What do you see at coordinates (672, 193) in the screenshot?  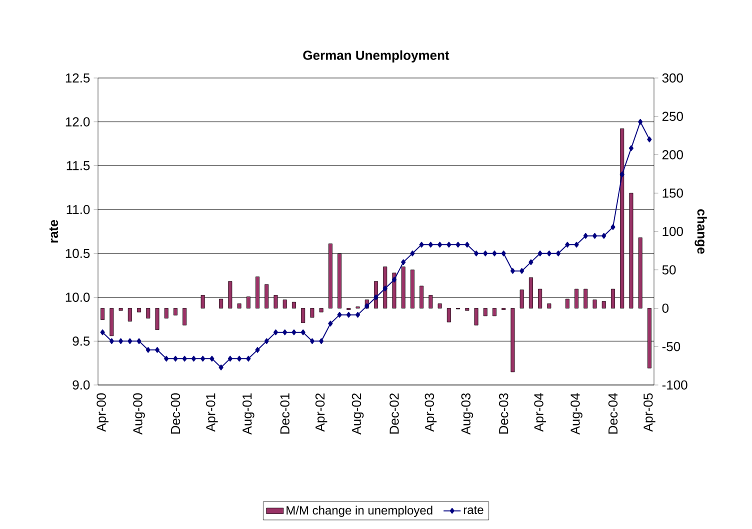 I see `y2-tick-label: 150` at bounding box center [672, 193].